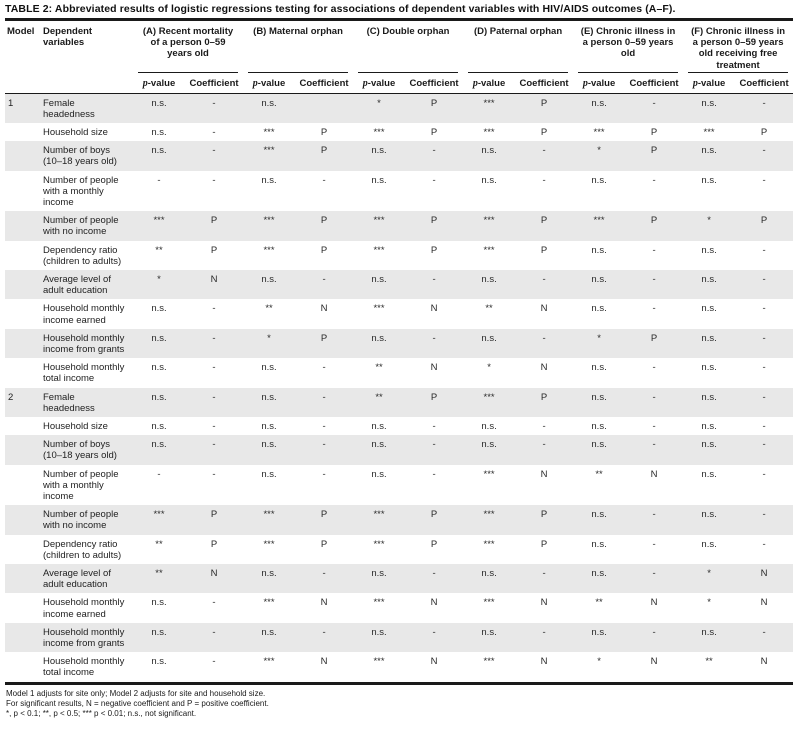 The height and width of the screenshot is (736, 797). I want to click on dependent-variable-label: Household monthly income from grants, so click(84, 343).